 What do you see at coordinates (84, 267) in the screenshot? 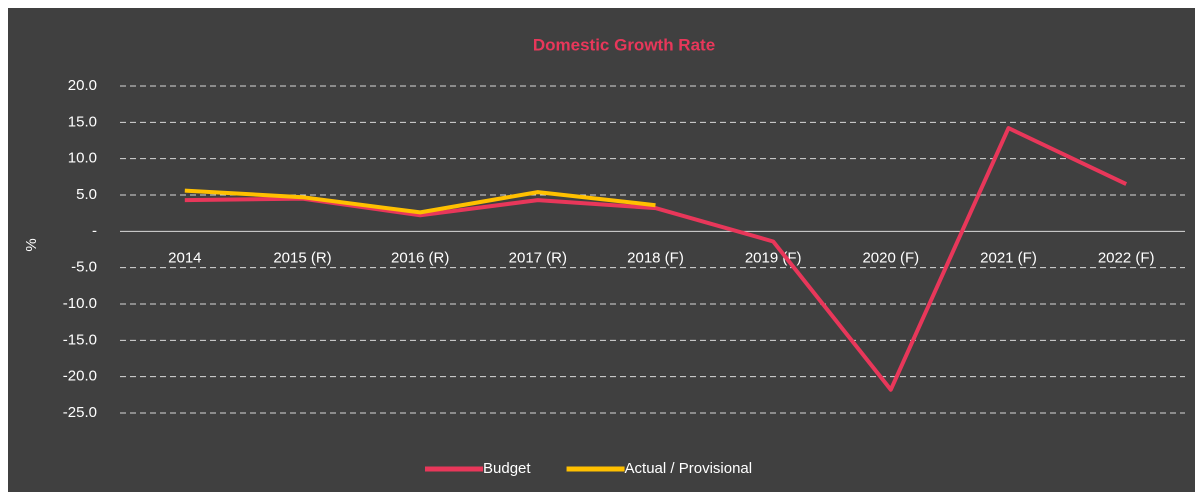
I see `y-tick-label: -5.0` at bounding box center [84, 267].